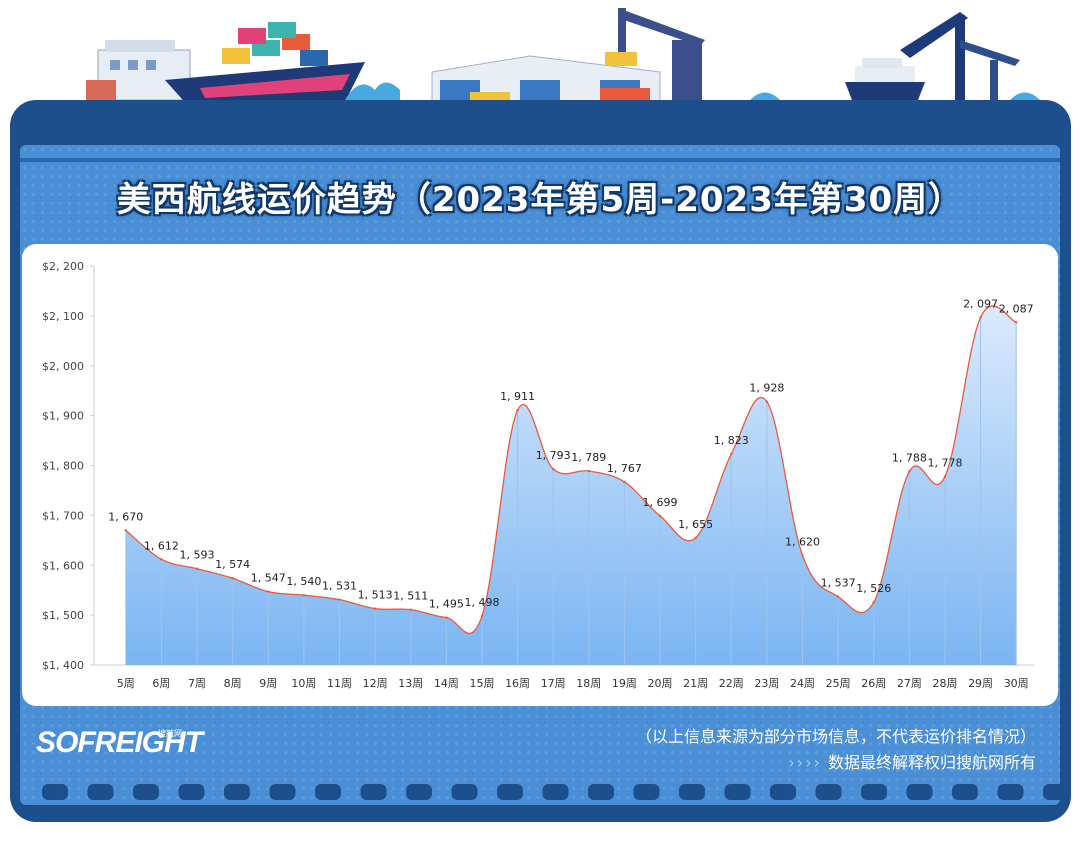 This screenshot has height=841, width=1080. Describe the element at coordinates (410, 683) in the screenshot. I see `x-tick-label: 13周` at that location.